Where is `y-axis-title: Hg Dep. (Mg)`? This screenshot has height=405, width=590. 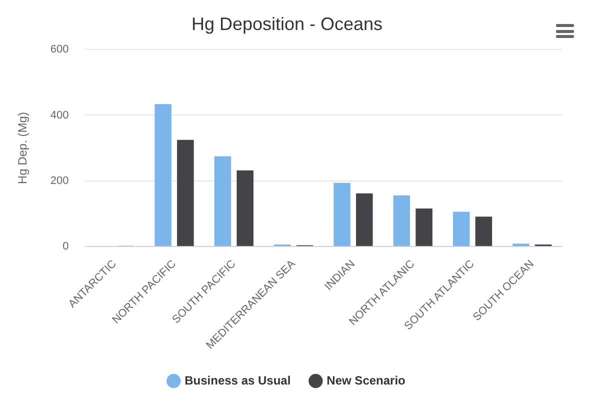
y-axis-title: Hg Dep. (Mg) is located at coordinates (23, 148).